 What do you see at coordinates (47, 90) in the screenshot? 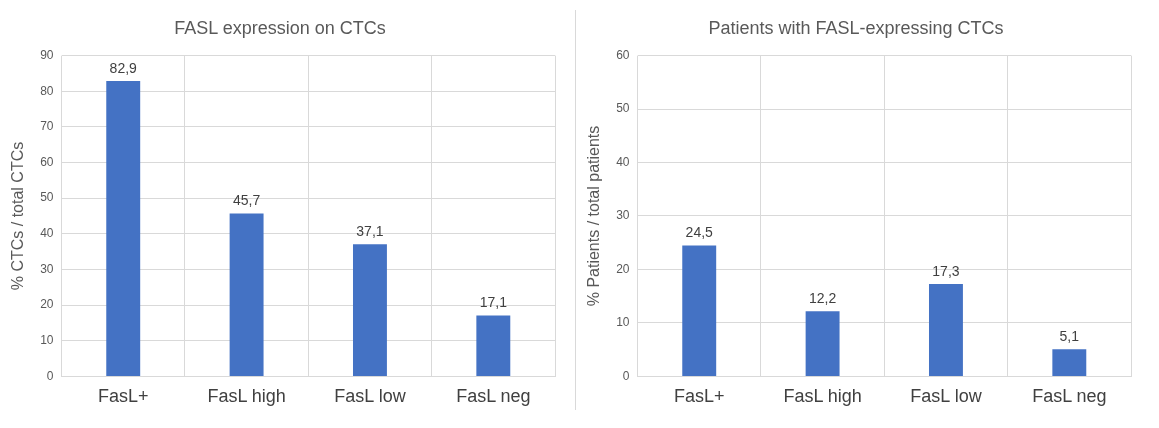
I see `y-tick-label: 80` at bounding box center [47, 90].